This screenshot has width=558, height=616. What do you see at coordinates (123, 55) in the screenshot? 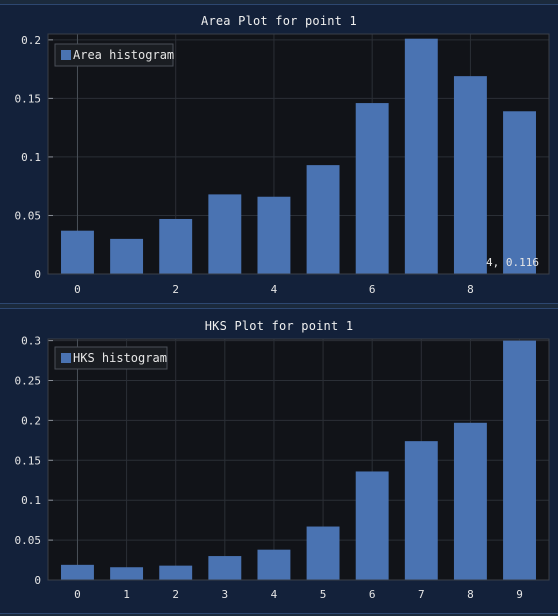
I see `legend-label: Area histogram` at bounding box center [123, 55].